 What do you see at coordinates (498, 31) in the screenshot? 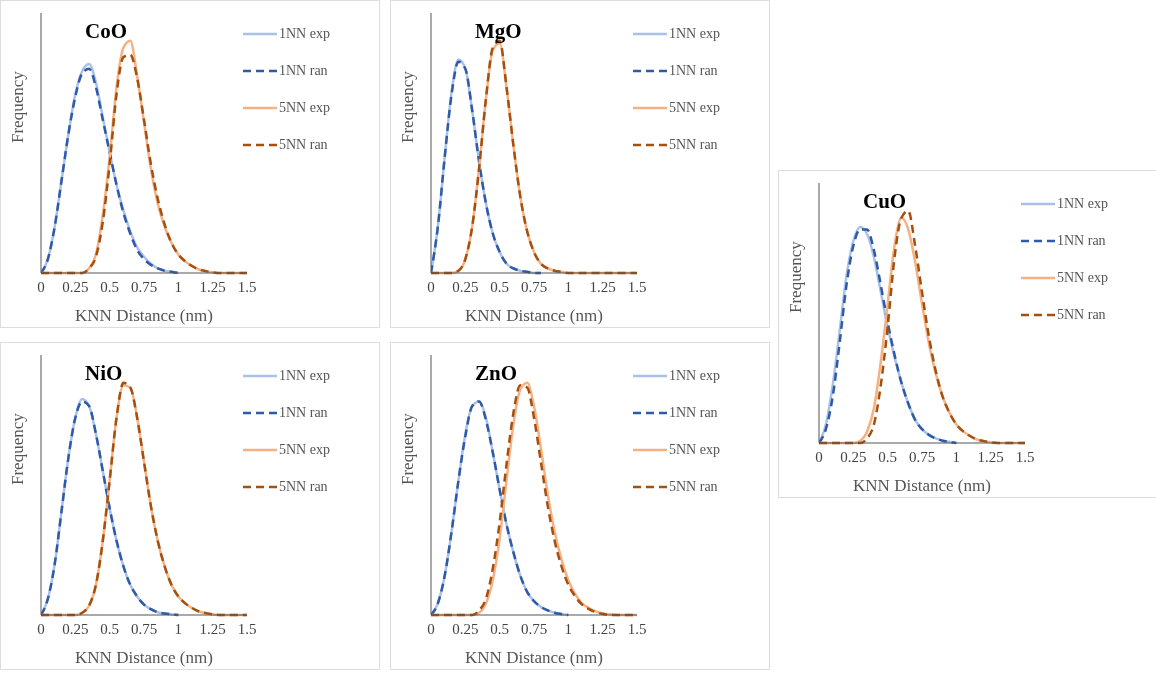
I see `chart-title: MgO` at bounding box center [498, 31].